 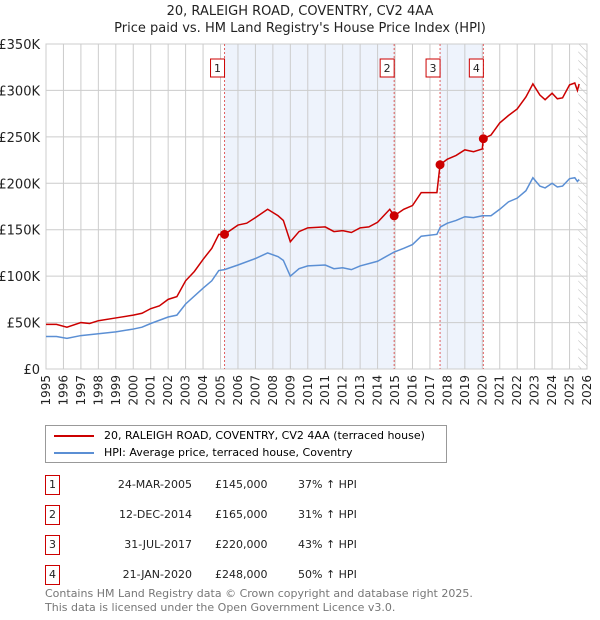 I want to click on sale-date: 24-MAR-2005, so click(x=154, y=484).